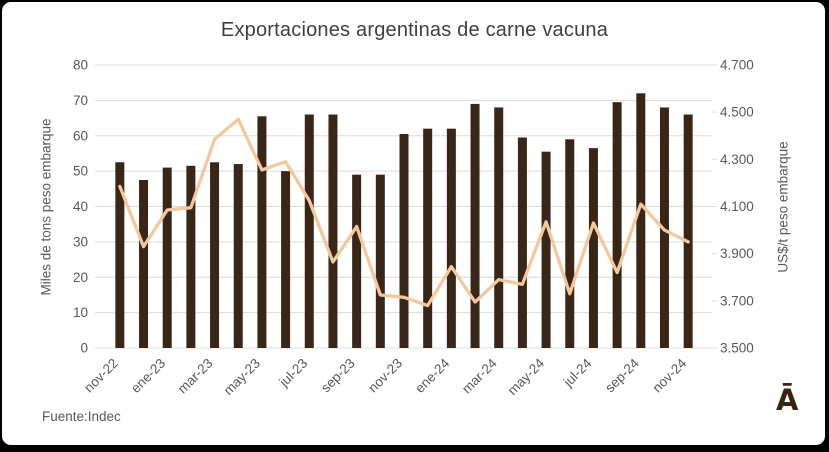  What do you see at coordinates (242, 377) in the screenshot?
I see `x-axis-tick-label: may-23` at bounding box center [242, 377].